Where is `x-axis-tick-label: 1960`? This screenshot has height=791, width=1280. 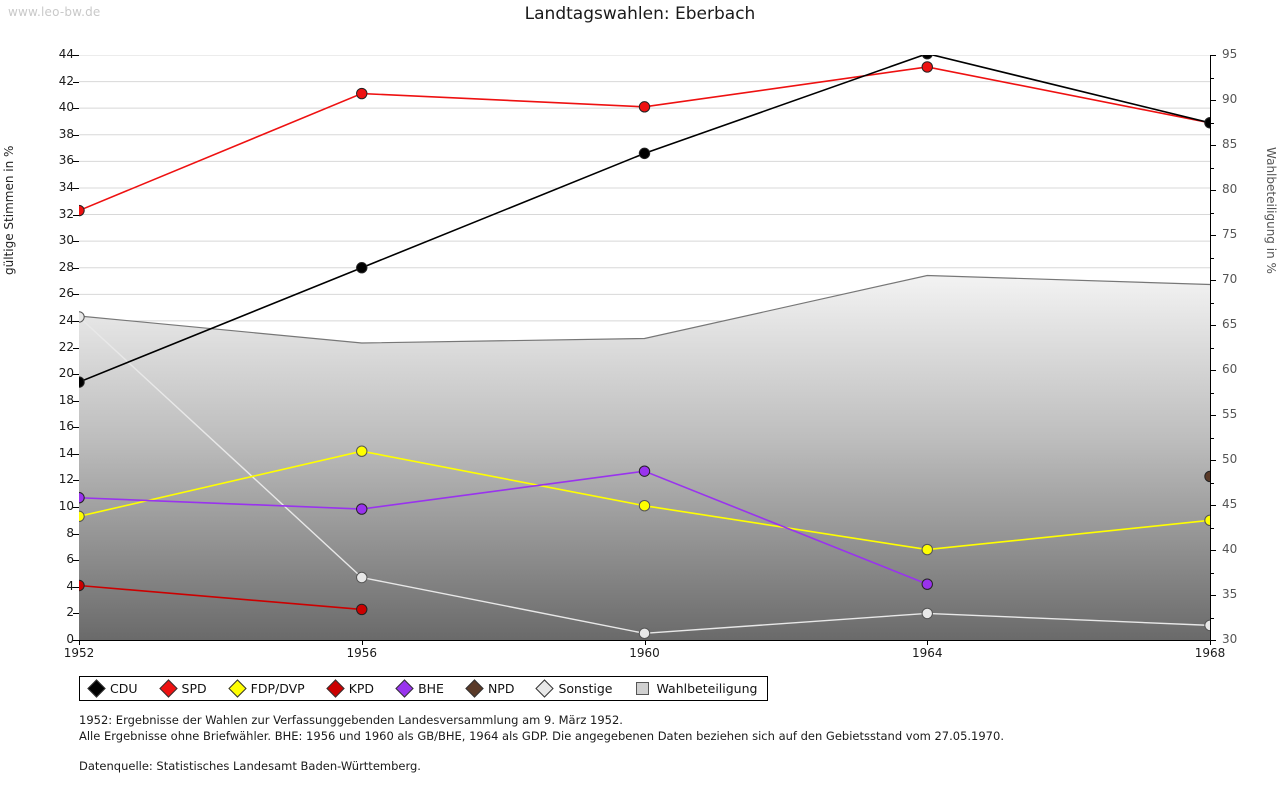
x-axis-tick-label: 1960 is located at coordinates (644, 653).